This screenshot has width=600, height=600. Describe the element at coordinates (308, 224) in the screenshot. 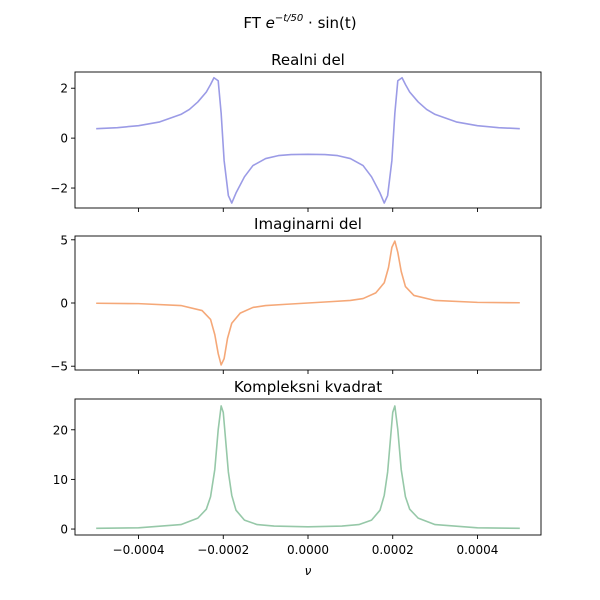

I see `subplot-title: Imaginarni del` at that location.